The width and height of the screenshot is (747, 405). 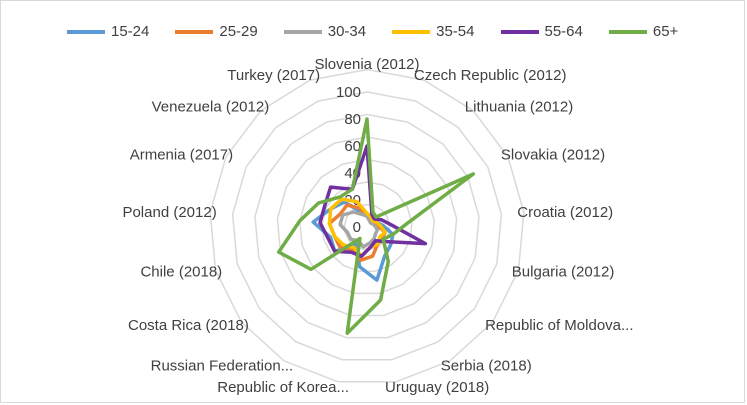 What do you see at coordinates (385, 31) in the screenshot?
I see `legend: 15-24 25-29 30-34 35-54 55-64 65+` at bounding box center [385, 31].